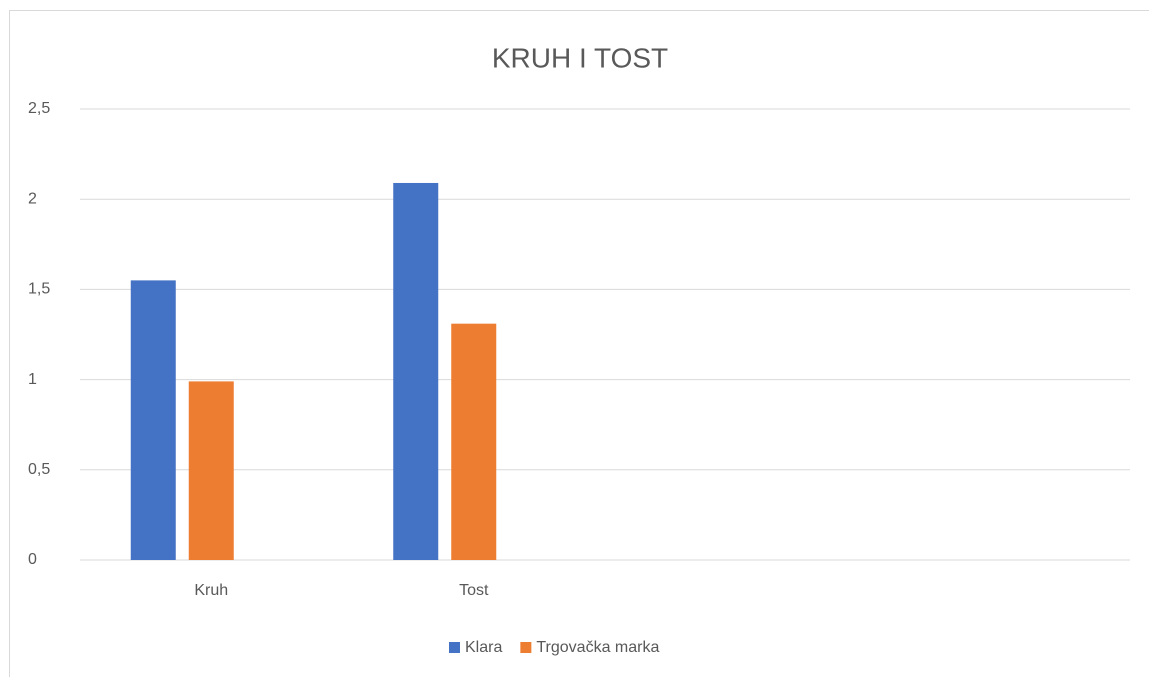  I want to click on y-tick-label: 1,5, so click(39, 289).